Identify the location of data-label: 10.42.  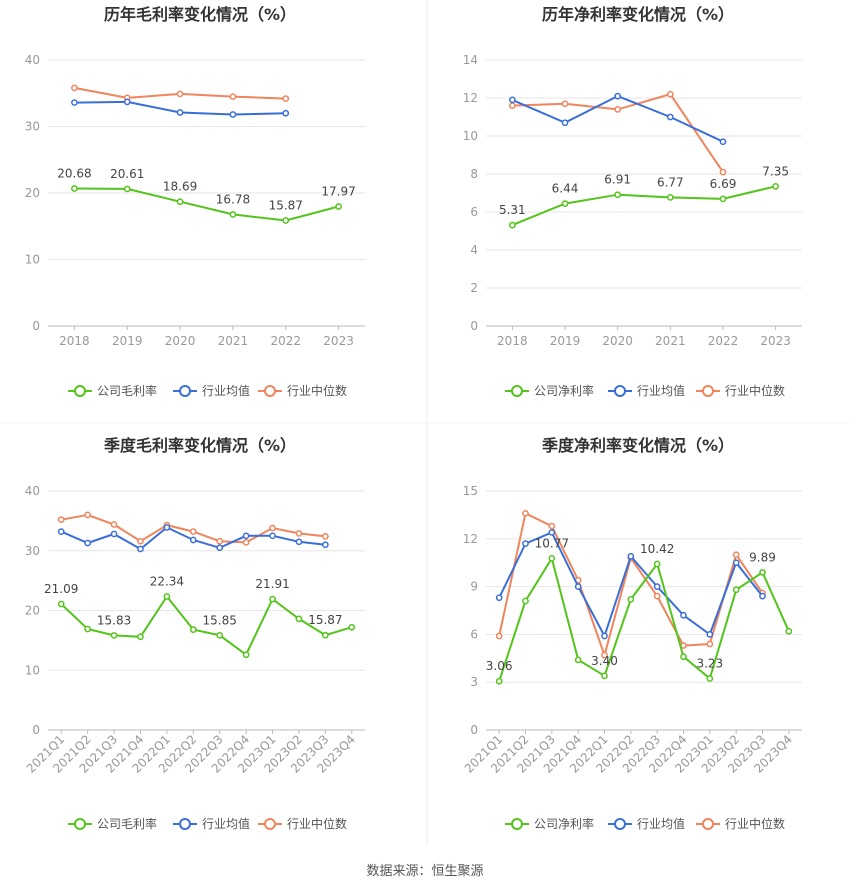
(657, 549).